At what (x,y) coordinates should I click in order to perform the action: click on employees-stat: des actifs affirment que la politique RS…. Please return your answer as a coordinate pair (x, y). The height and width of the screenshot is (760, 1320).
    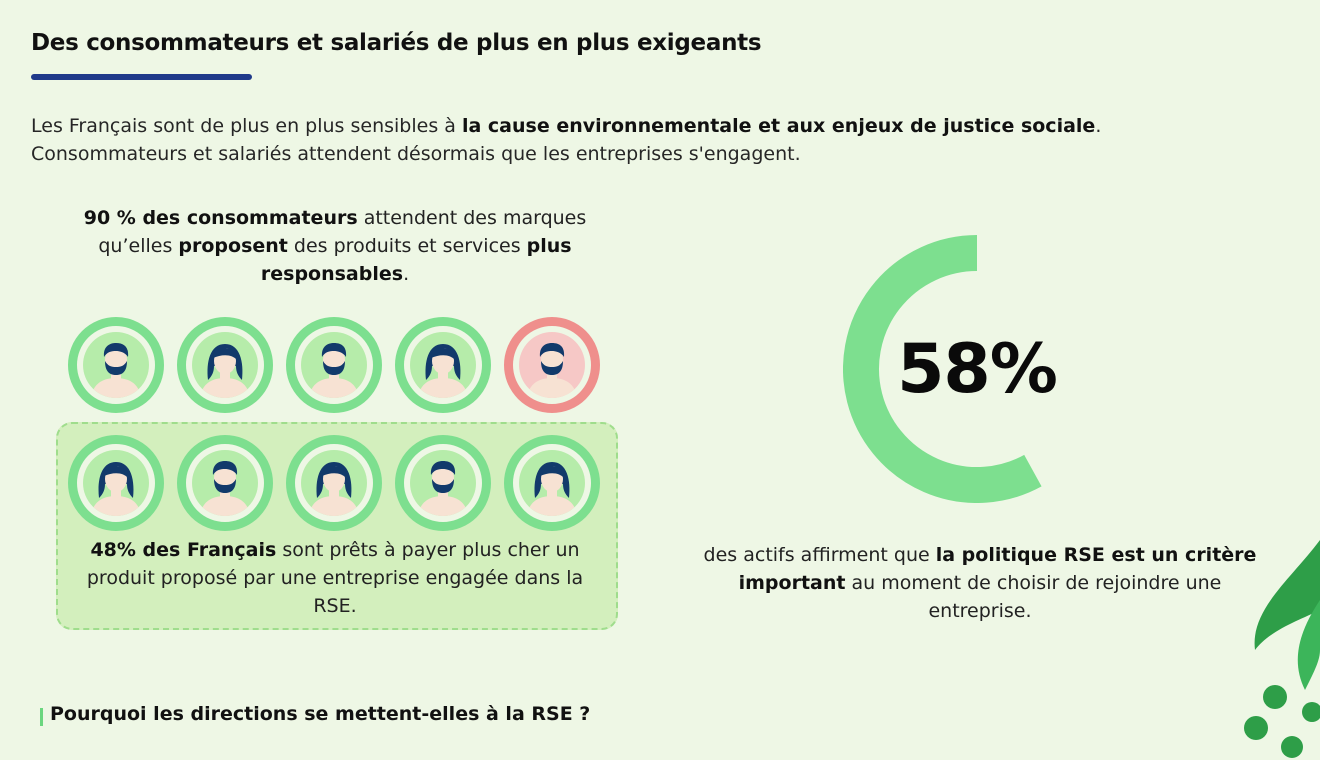
    Looking at the image, I should click on (980, 583).